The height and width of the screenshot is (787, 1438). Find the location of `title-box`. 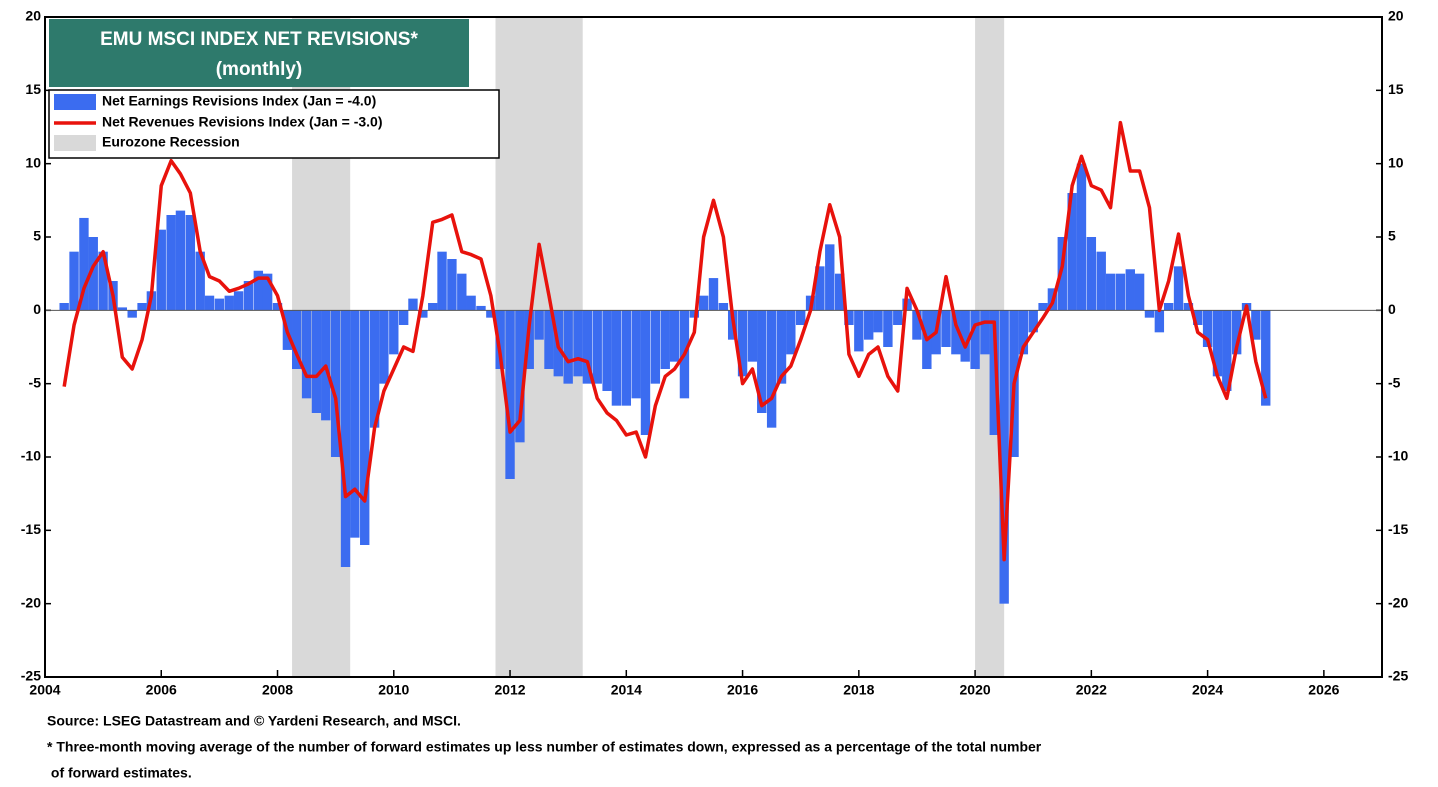

title-box is located at coordinates (259, 53).